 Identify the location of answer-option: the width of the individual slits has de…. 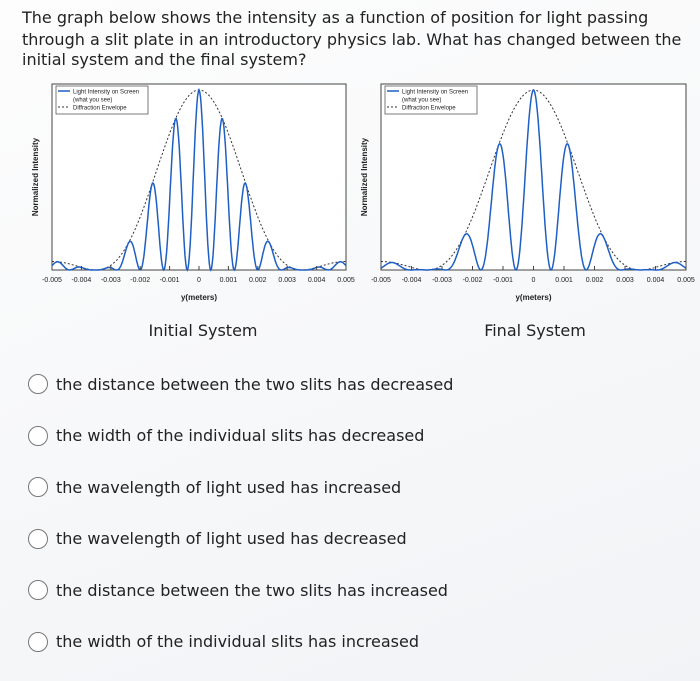
(226, 435).